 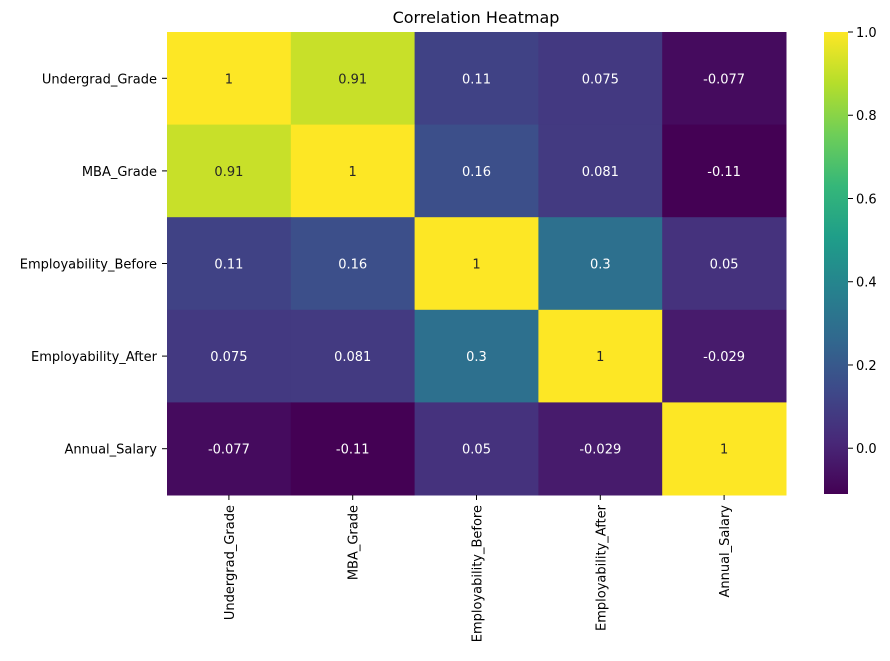 I want to click on row-label: Undergrad_Grade, so click(x=99, y=79).